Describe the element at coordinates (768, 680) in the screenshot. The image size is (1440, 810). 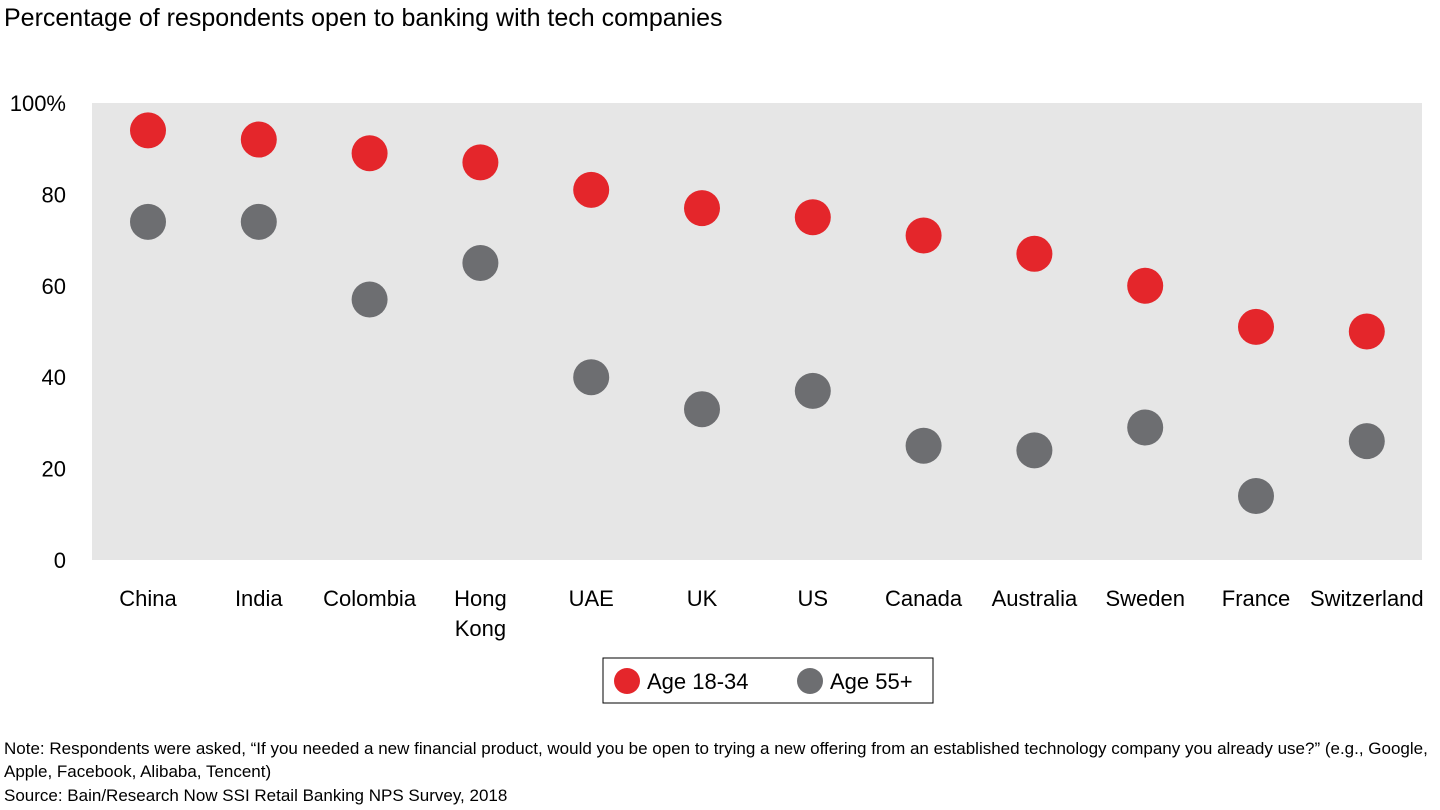
I see `legend-box` at that location.